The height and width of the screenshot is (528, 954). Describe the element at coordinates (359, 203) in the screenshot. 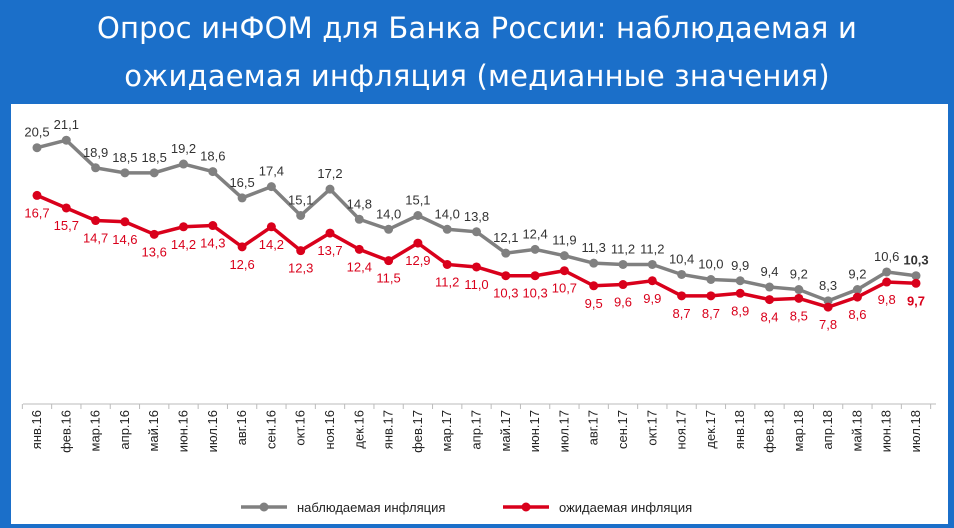

I see `data-label-observed: 14,8` at that location.